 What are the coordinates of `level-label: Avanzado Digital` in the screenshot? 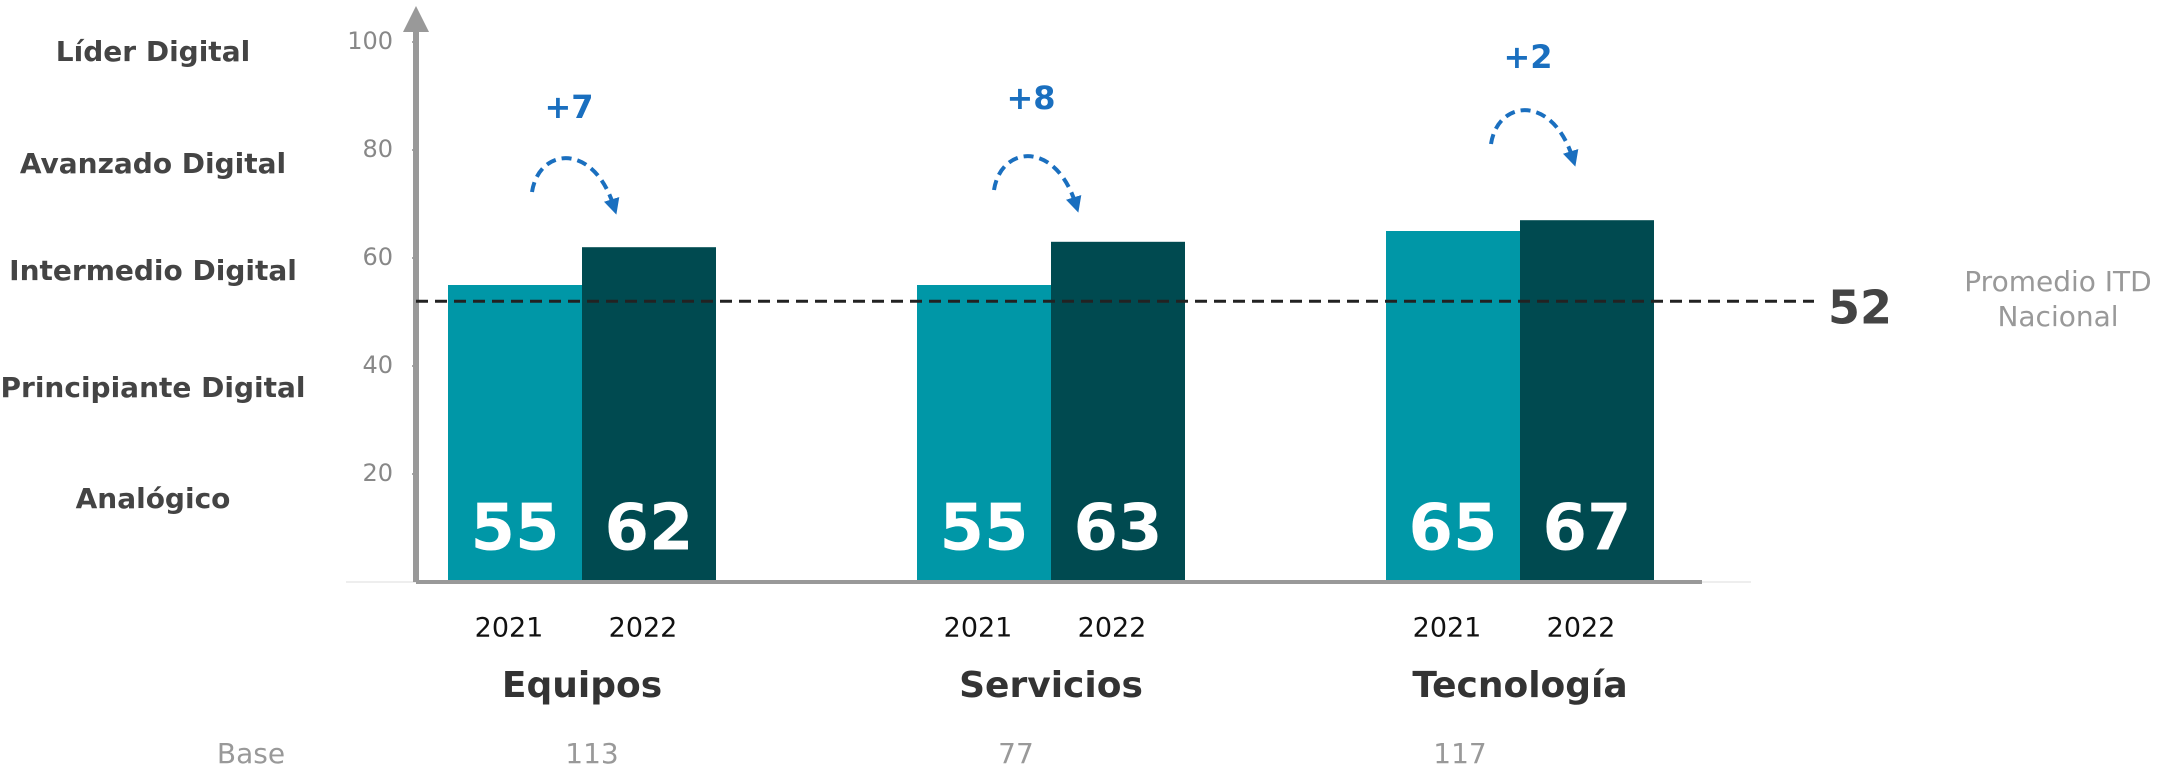 It's located at (153, 163).